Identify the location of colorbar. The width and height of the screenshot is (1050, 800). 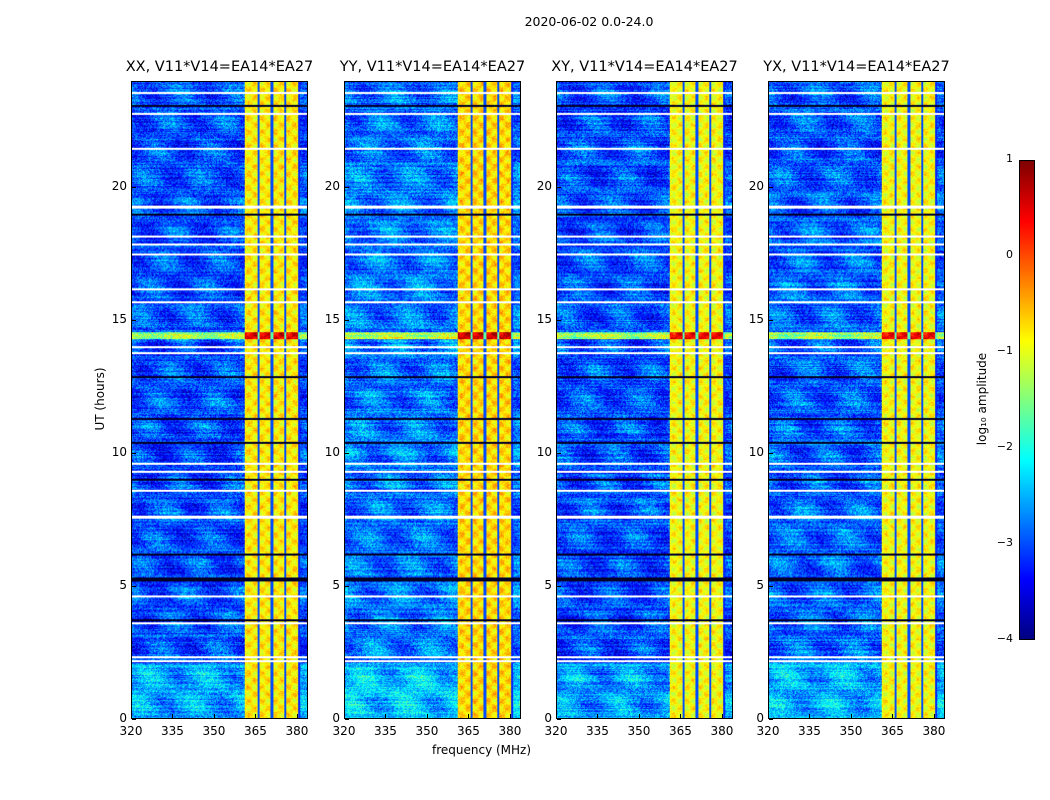
(1027, 400).